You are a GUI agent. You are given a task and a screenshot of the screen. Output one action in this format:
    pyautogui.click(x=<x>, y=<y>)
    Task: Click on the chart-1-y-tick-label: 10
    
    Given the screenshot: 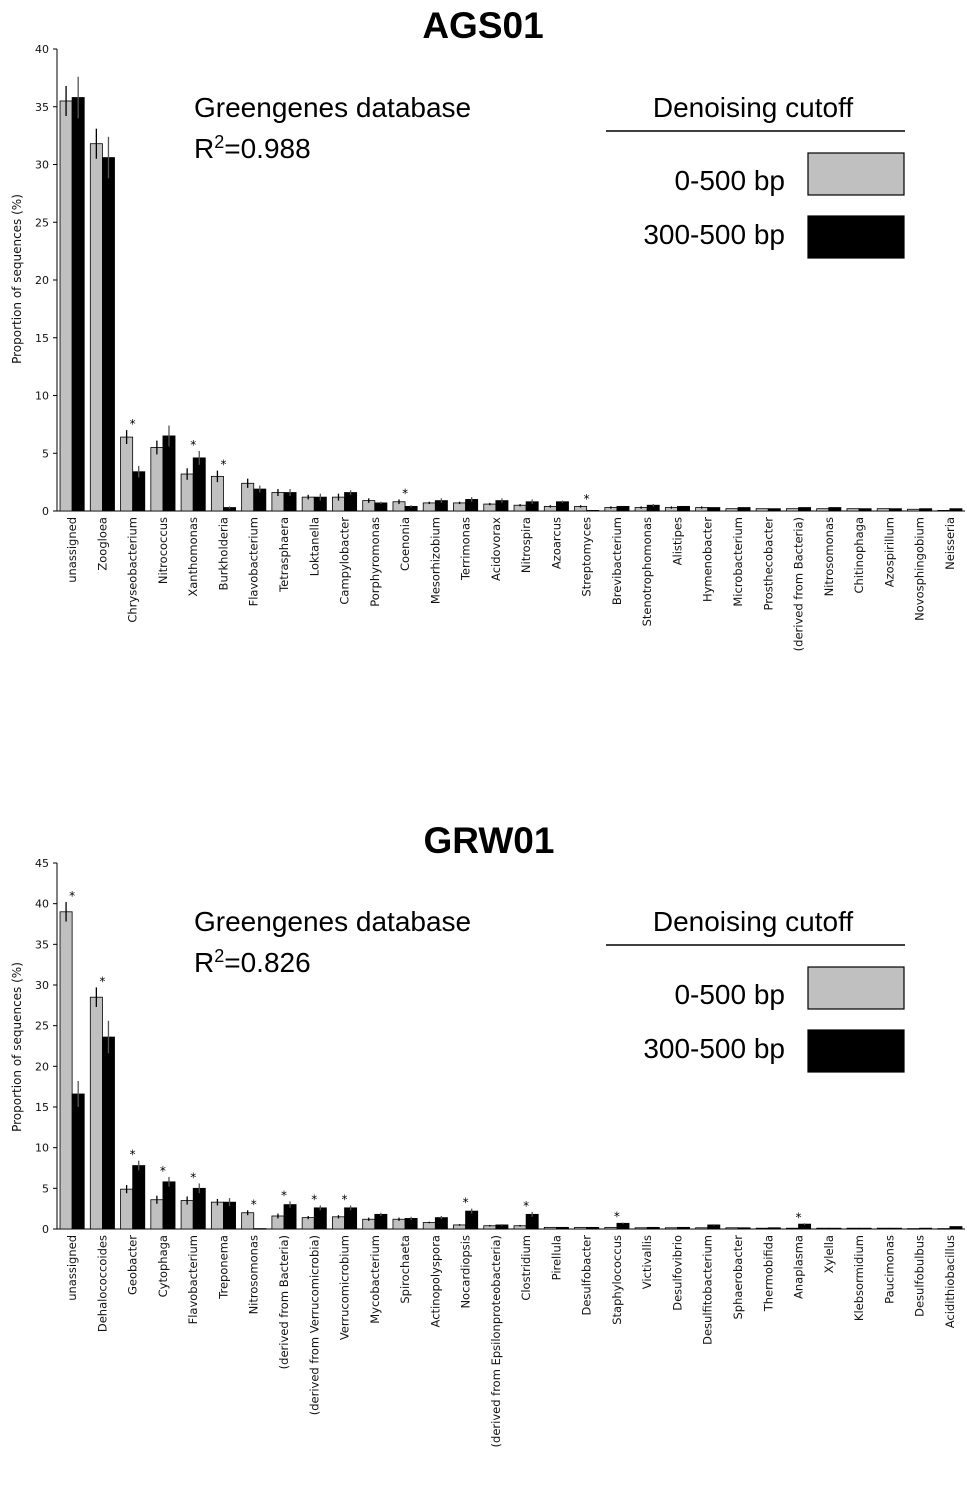 What is the action you would take?
    pyautogui.click(x=42, y=396)
    